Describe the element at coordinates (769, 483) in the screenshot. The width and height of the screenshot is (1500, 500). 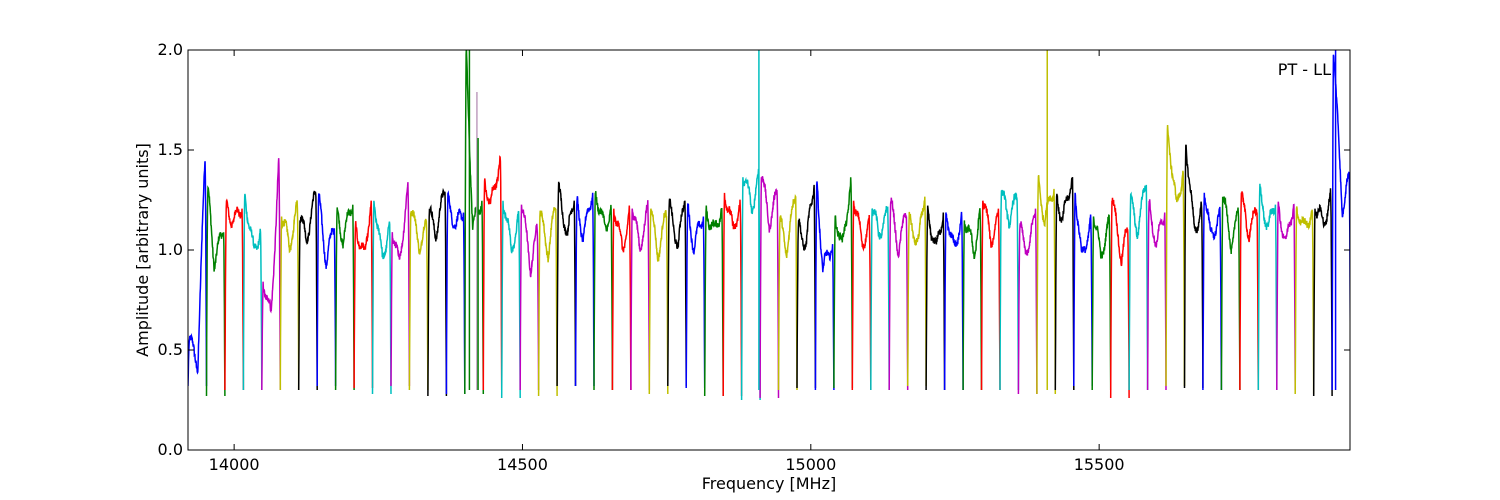
I see `x-axis-label: Frequency [MHz]` at that location.